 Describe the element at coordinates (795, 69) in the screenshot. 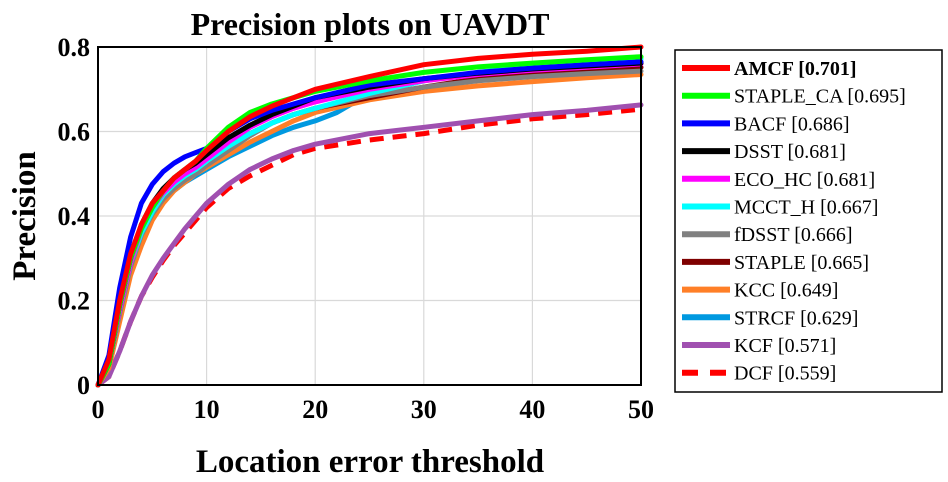

I see `legend-label: AMCF [0.701]` at that location.